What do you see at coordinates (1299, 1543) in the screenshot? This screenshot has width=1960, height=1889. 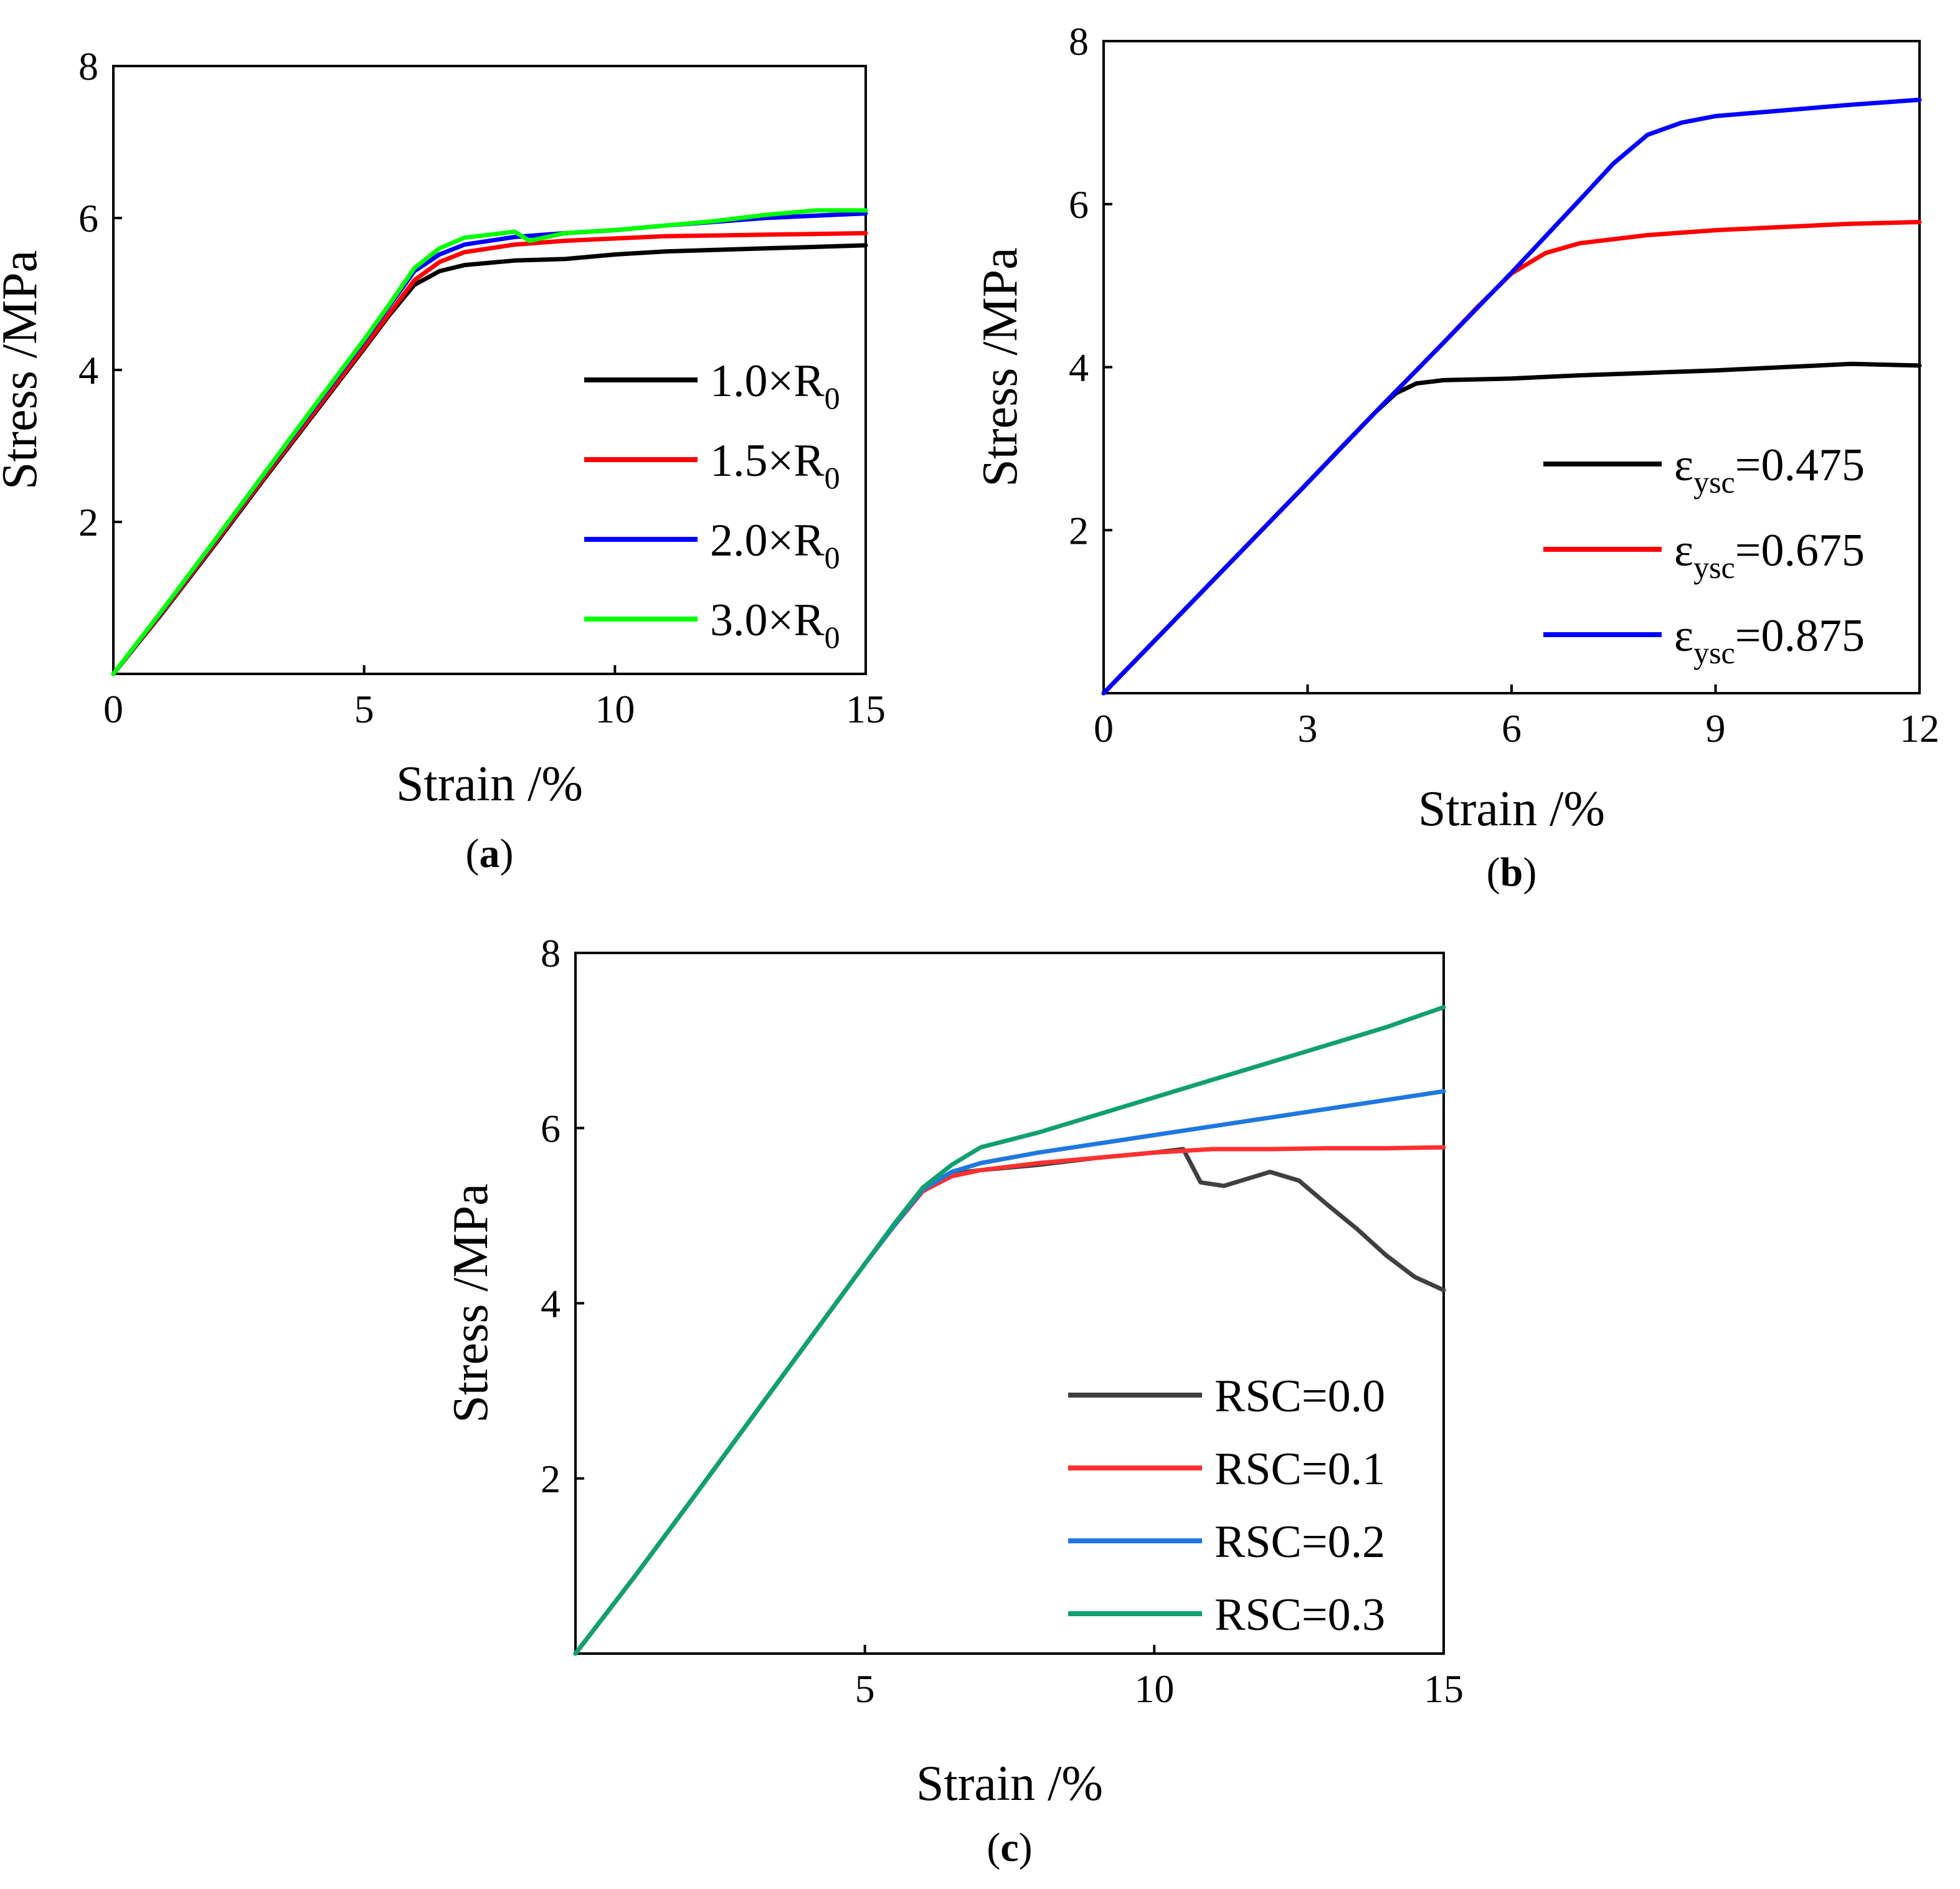 I see `legend-label: RSC=0.2` at bounding box center [1299, 1543].